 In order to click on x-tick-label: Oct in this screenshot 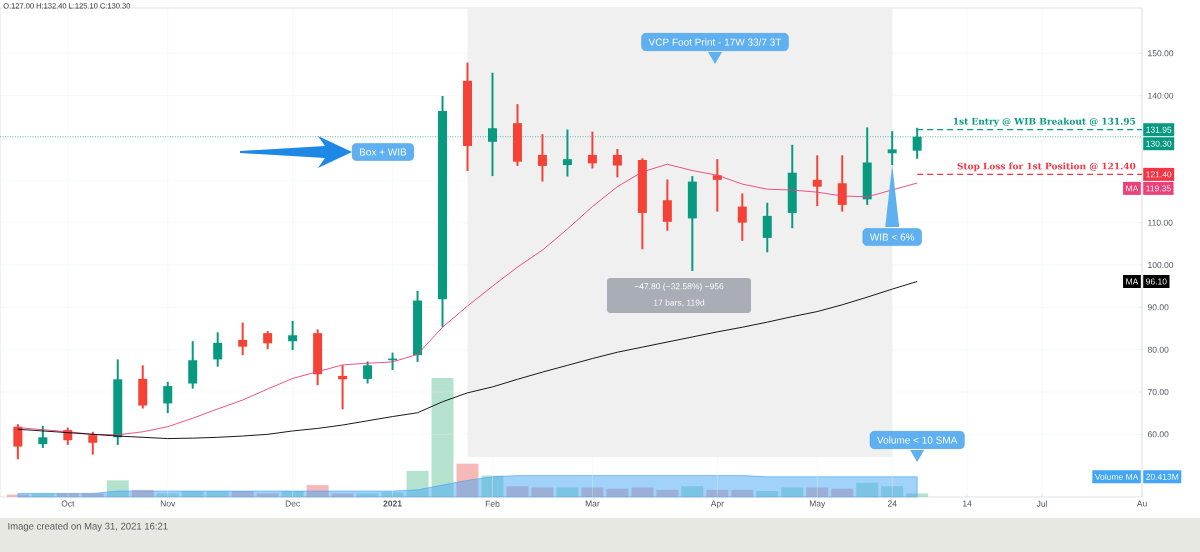, I will do `click(68, 503)`.